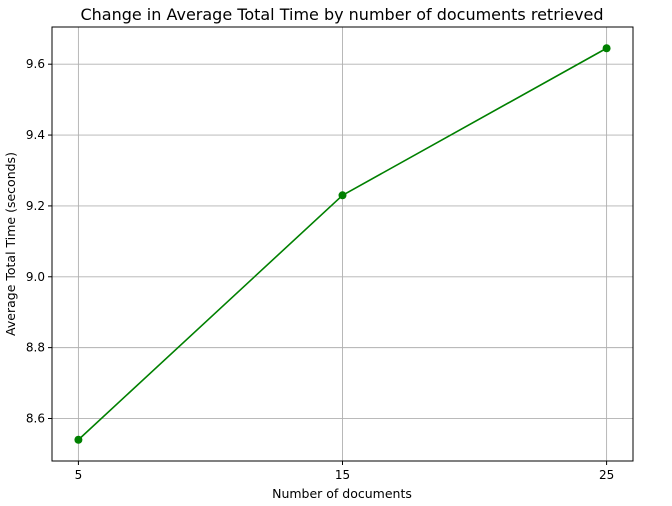  Describe the element at coordinates (35, 135) in the screenshot. I see `y-tick-label: 9.4` at that location.